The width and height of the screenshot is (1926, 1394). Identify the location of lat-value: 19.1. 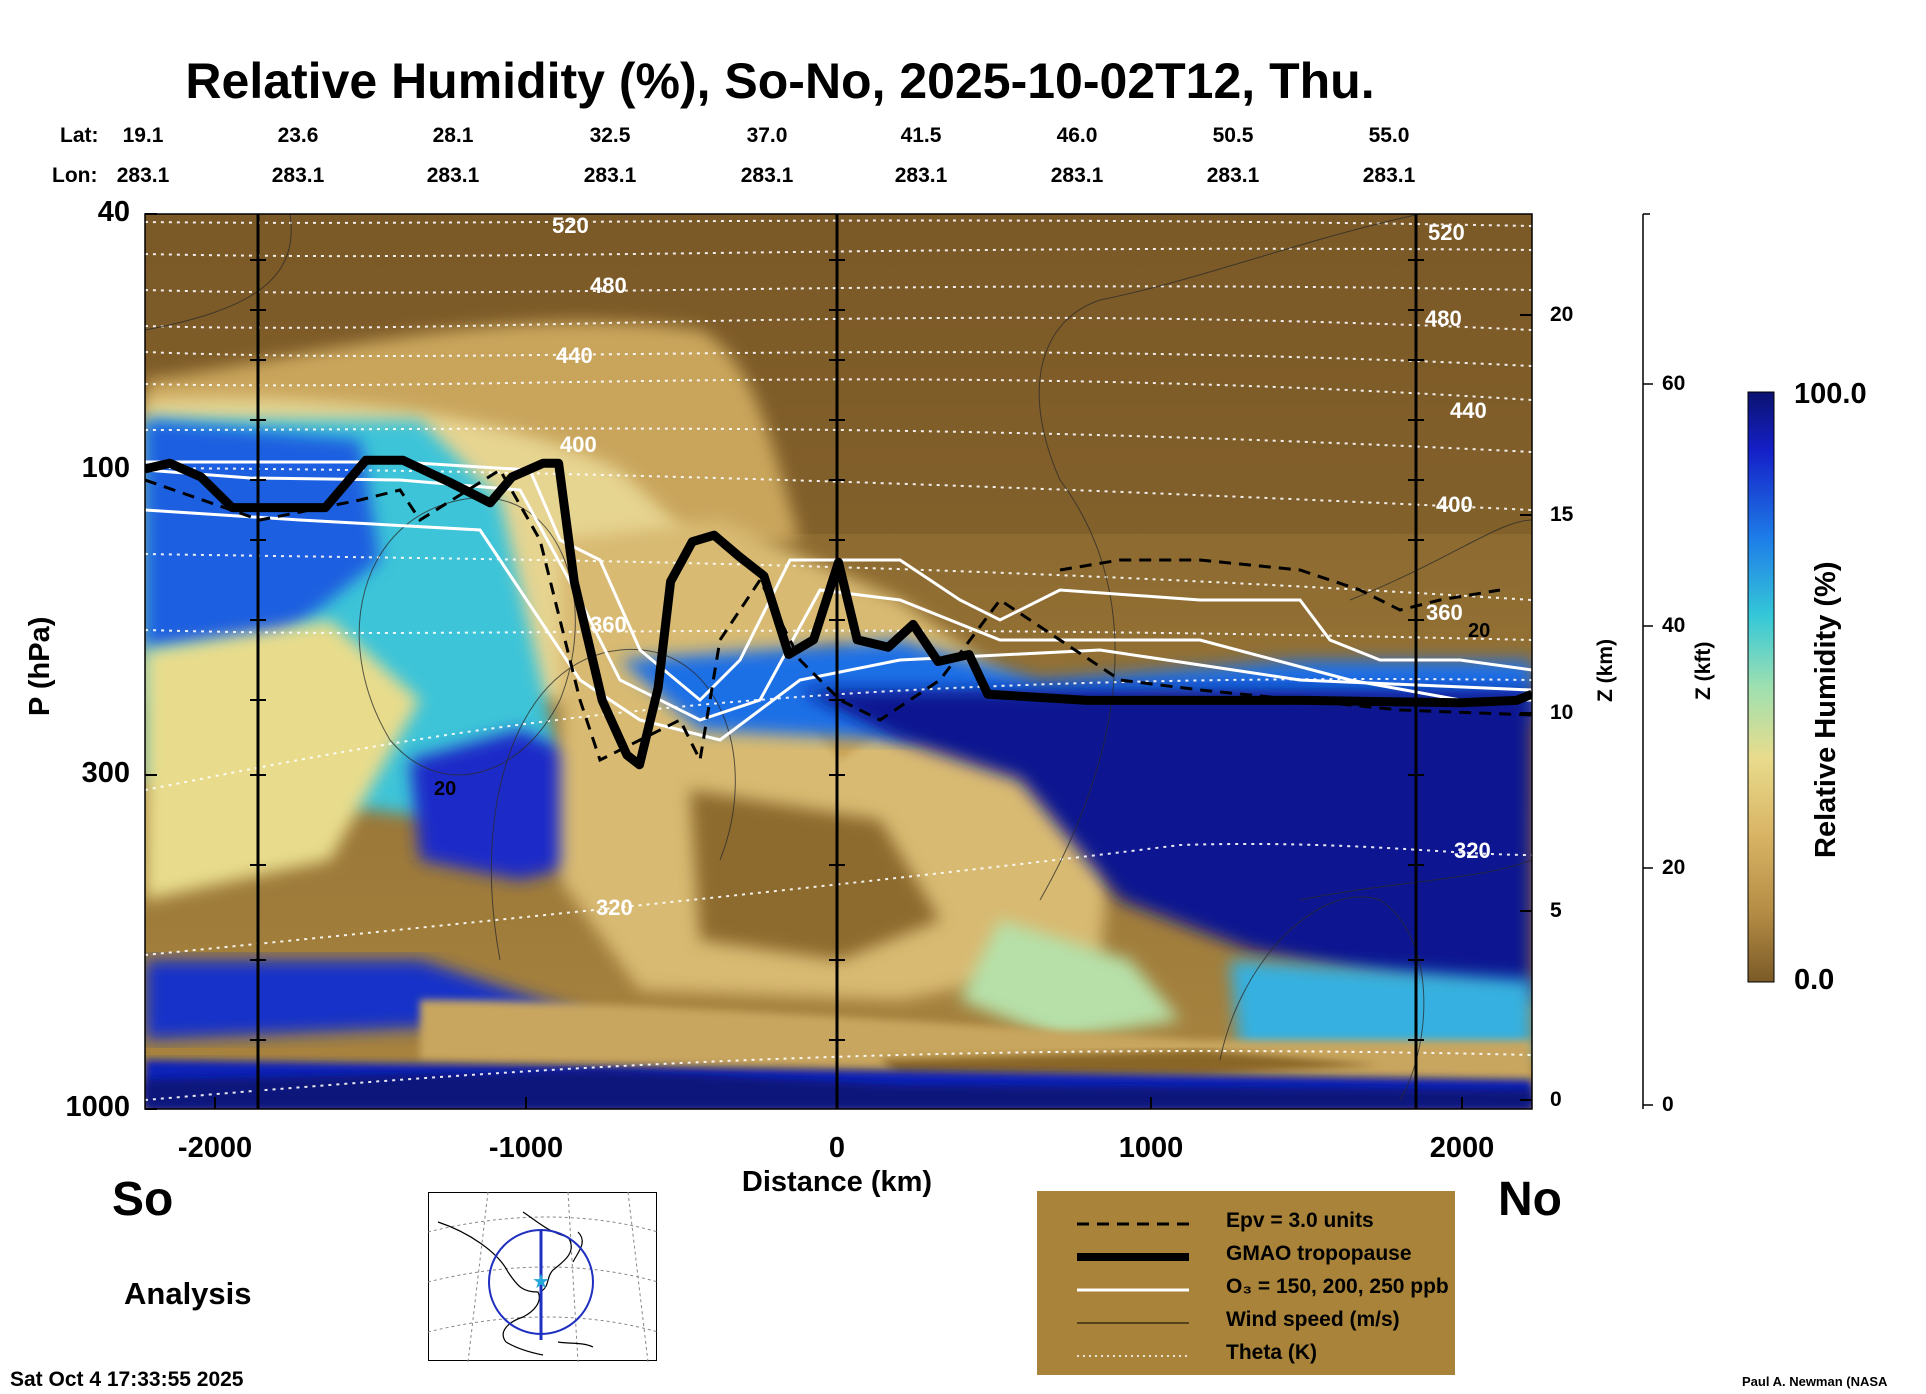
(143, 135).